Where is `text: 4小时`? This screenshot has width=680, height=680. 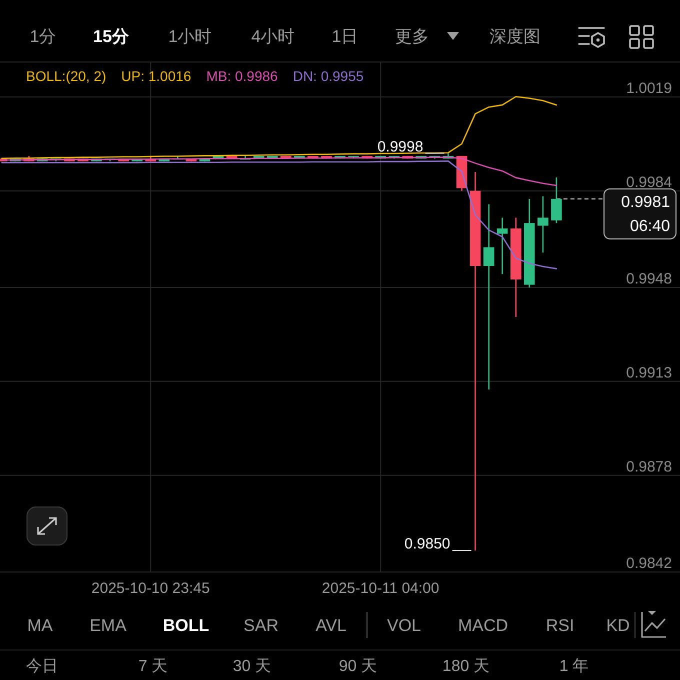
text: 4小时 is located at coordinates (273, 36).